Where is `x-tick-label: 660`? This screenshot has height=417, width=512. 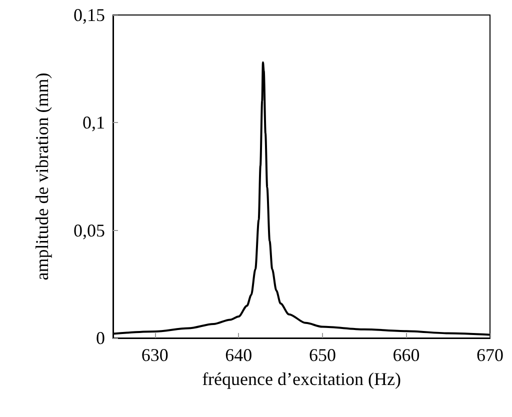 x-tick-label: 660 is located at coordinates (406, 355).